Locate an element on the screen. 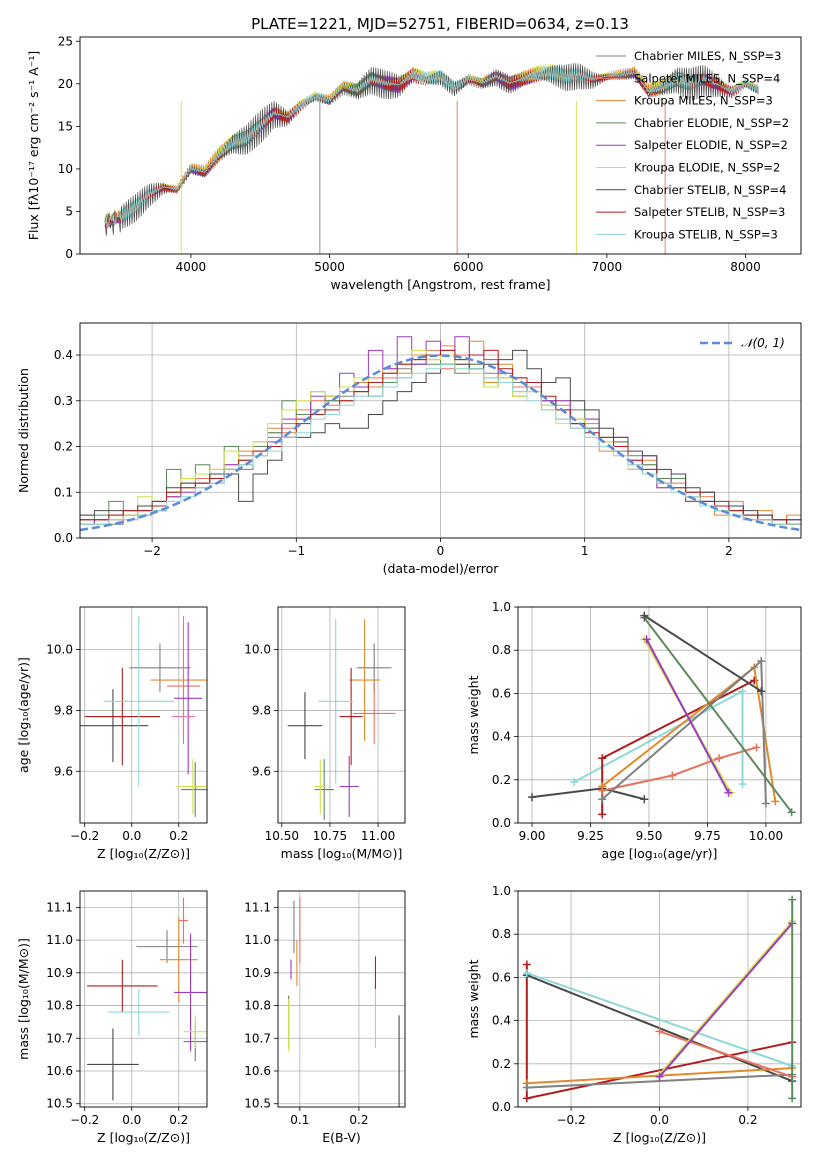  y-tick-label: 10 is located at coordinates (65, 169).